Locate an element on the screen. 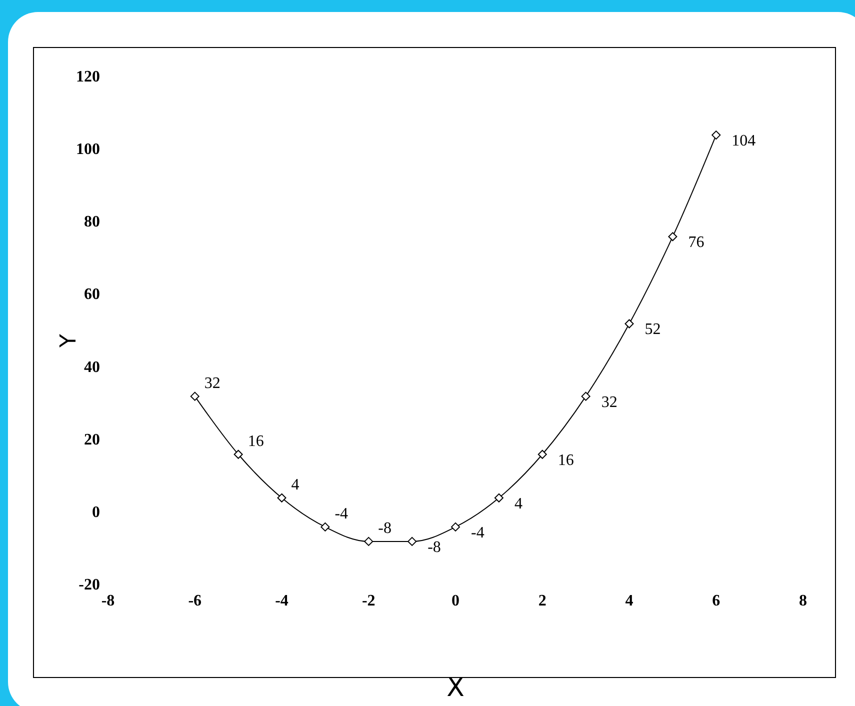 The height and width of the screenshot is (706, 855). y-tick-label: 0 is located at coordinates (96, 512).